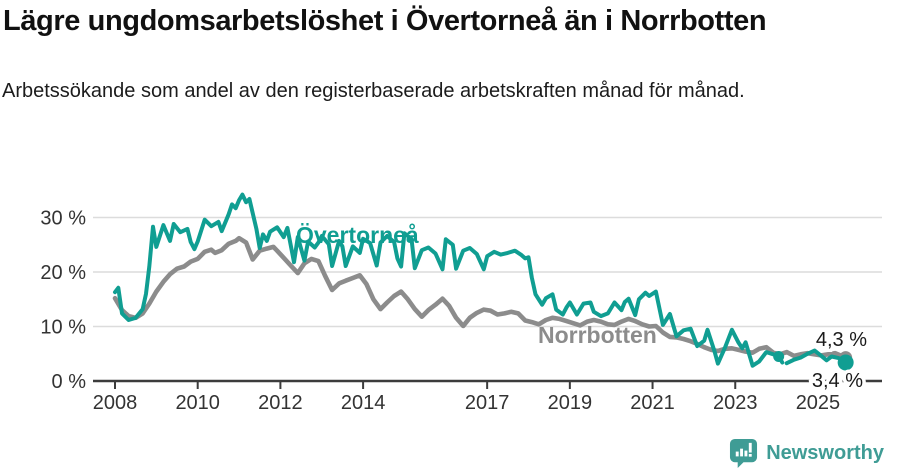 The height and width of the screenshot is (474, 900). Describe the element at coordinates (570, 403) in the screenshot. I see `x-axis-label: 2019` at that location.